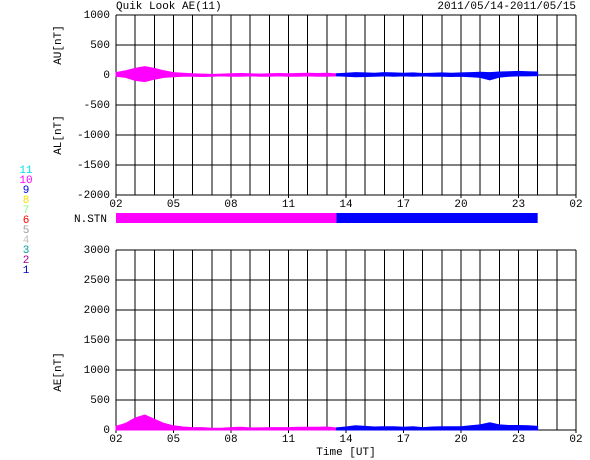 This screenshot has width=590, height=460. Describe the element at coordinates (26, 221) in the screenshot. I see `station-legend-entry: 6` at that location.